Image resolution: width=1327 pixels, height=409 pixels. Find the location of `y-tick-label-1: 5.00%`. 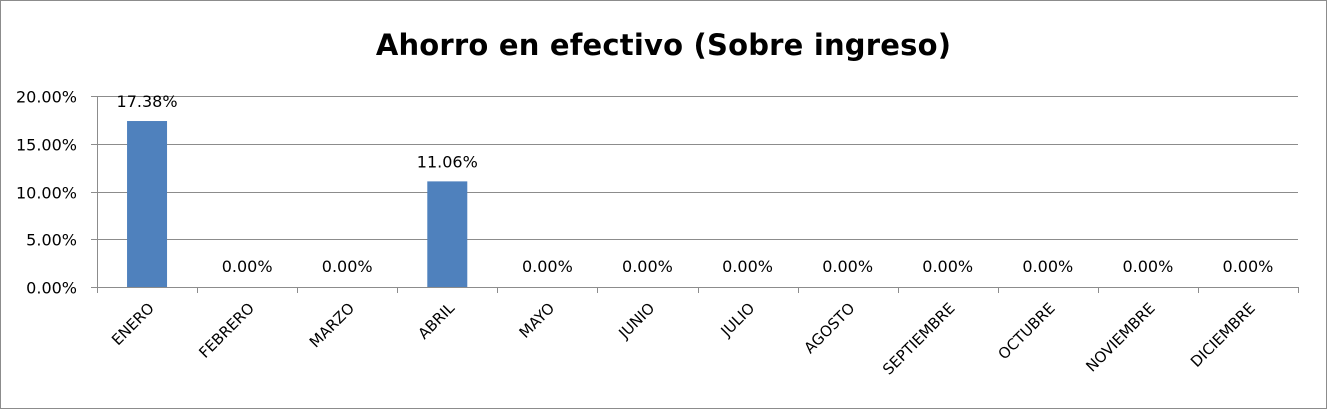

y-tick-label-1: 5.00% is located at coordinates (51, 240).